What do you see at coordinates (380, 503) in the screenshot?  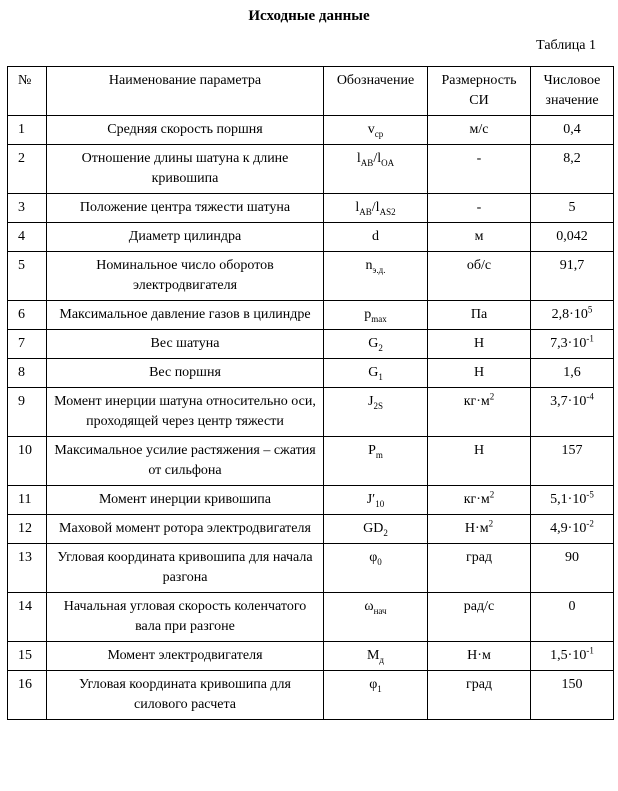 I see `subscript: 10` at bounding box center [380, 503].